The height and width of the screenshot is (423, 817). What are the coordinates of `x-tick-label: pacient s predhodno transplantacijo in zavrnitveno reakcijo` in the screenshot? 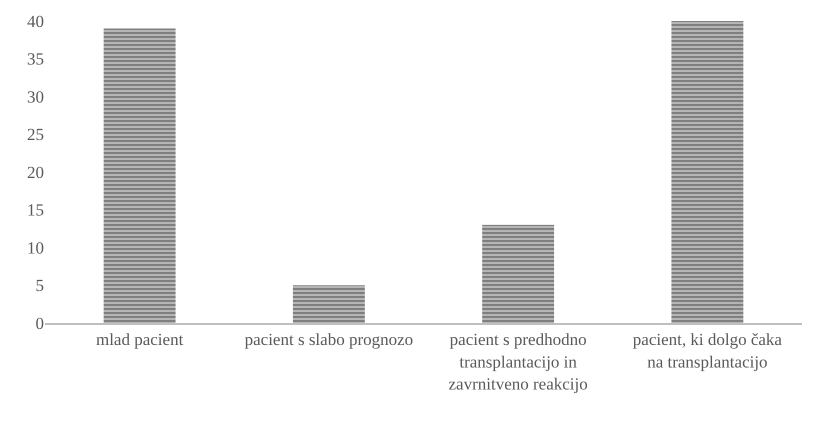 It's located at (518, 362).